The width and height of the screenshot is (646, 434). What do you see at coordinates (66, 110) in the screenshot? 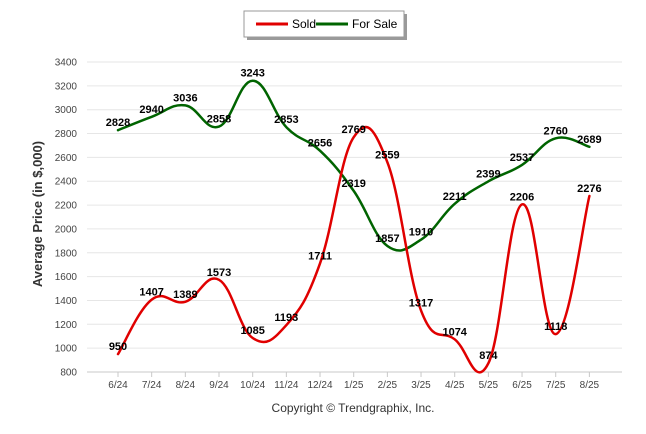
I see `y-tick-label: 3000` at bounding box center [66, 110].